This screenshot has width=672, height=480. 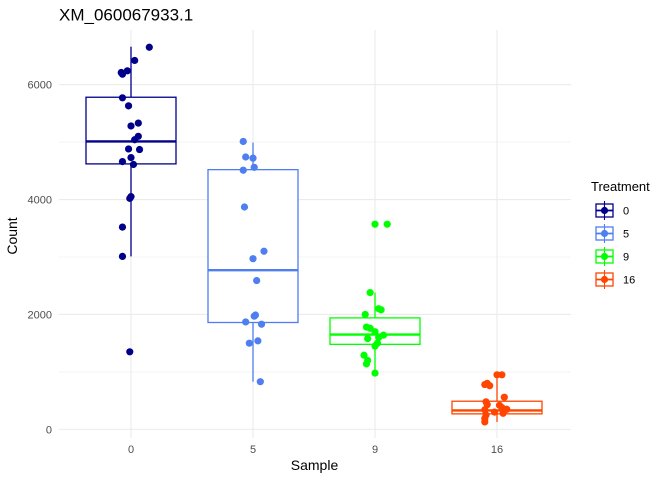 What do you see at coordinates (131, 450) in the screenshot?
I see `x-tick-label: 0` at bounding box center [131, 450].